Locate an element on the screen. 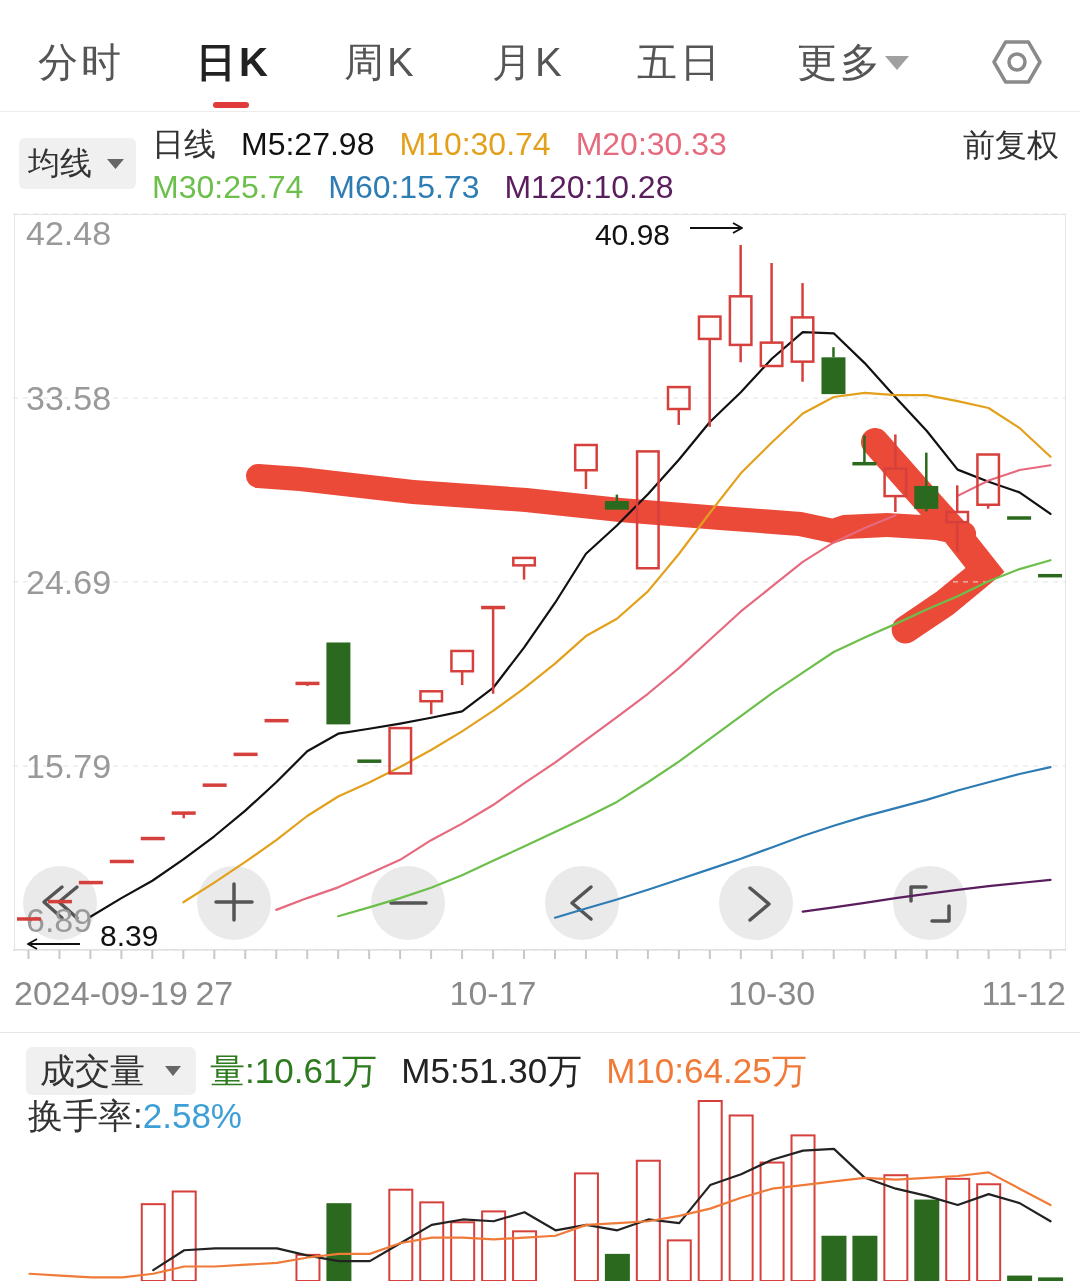 The width and height of the screenshot is (1080, 1281). text: M10:64.25万 is located at coordinates (706, 1071).